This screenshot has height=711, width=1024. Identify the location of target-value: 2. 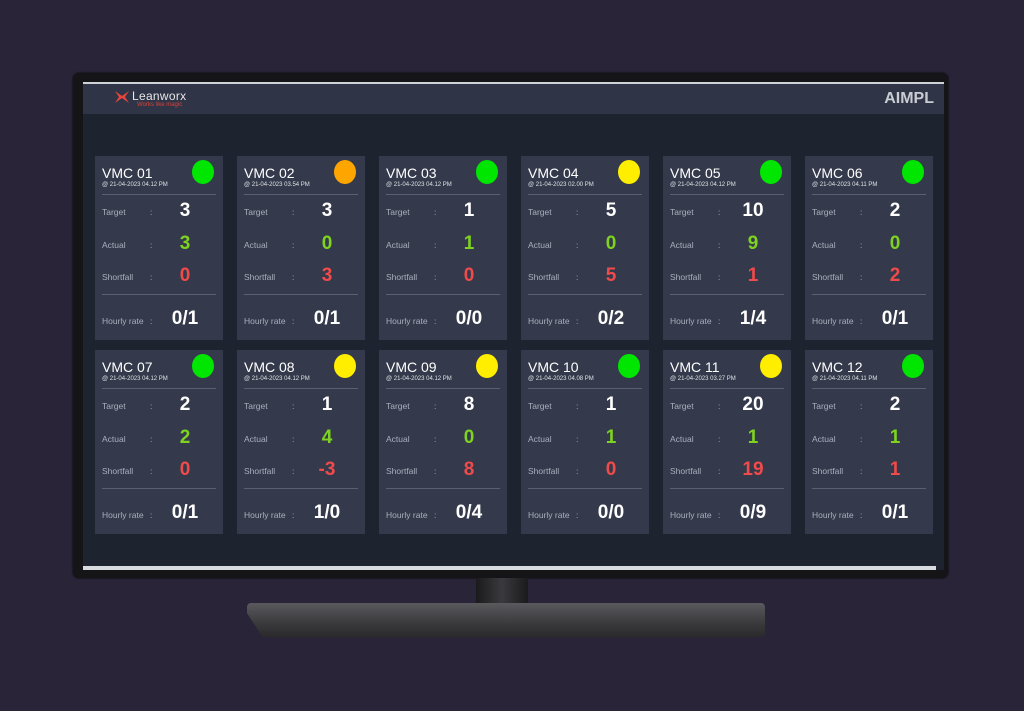
(185, 404).